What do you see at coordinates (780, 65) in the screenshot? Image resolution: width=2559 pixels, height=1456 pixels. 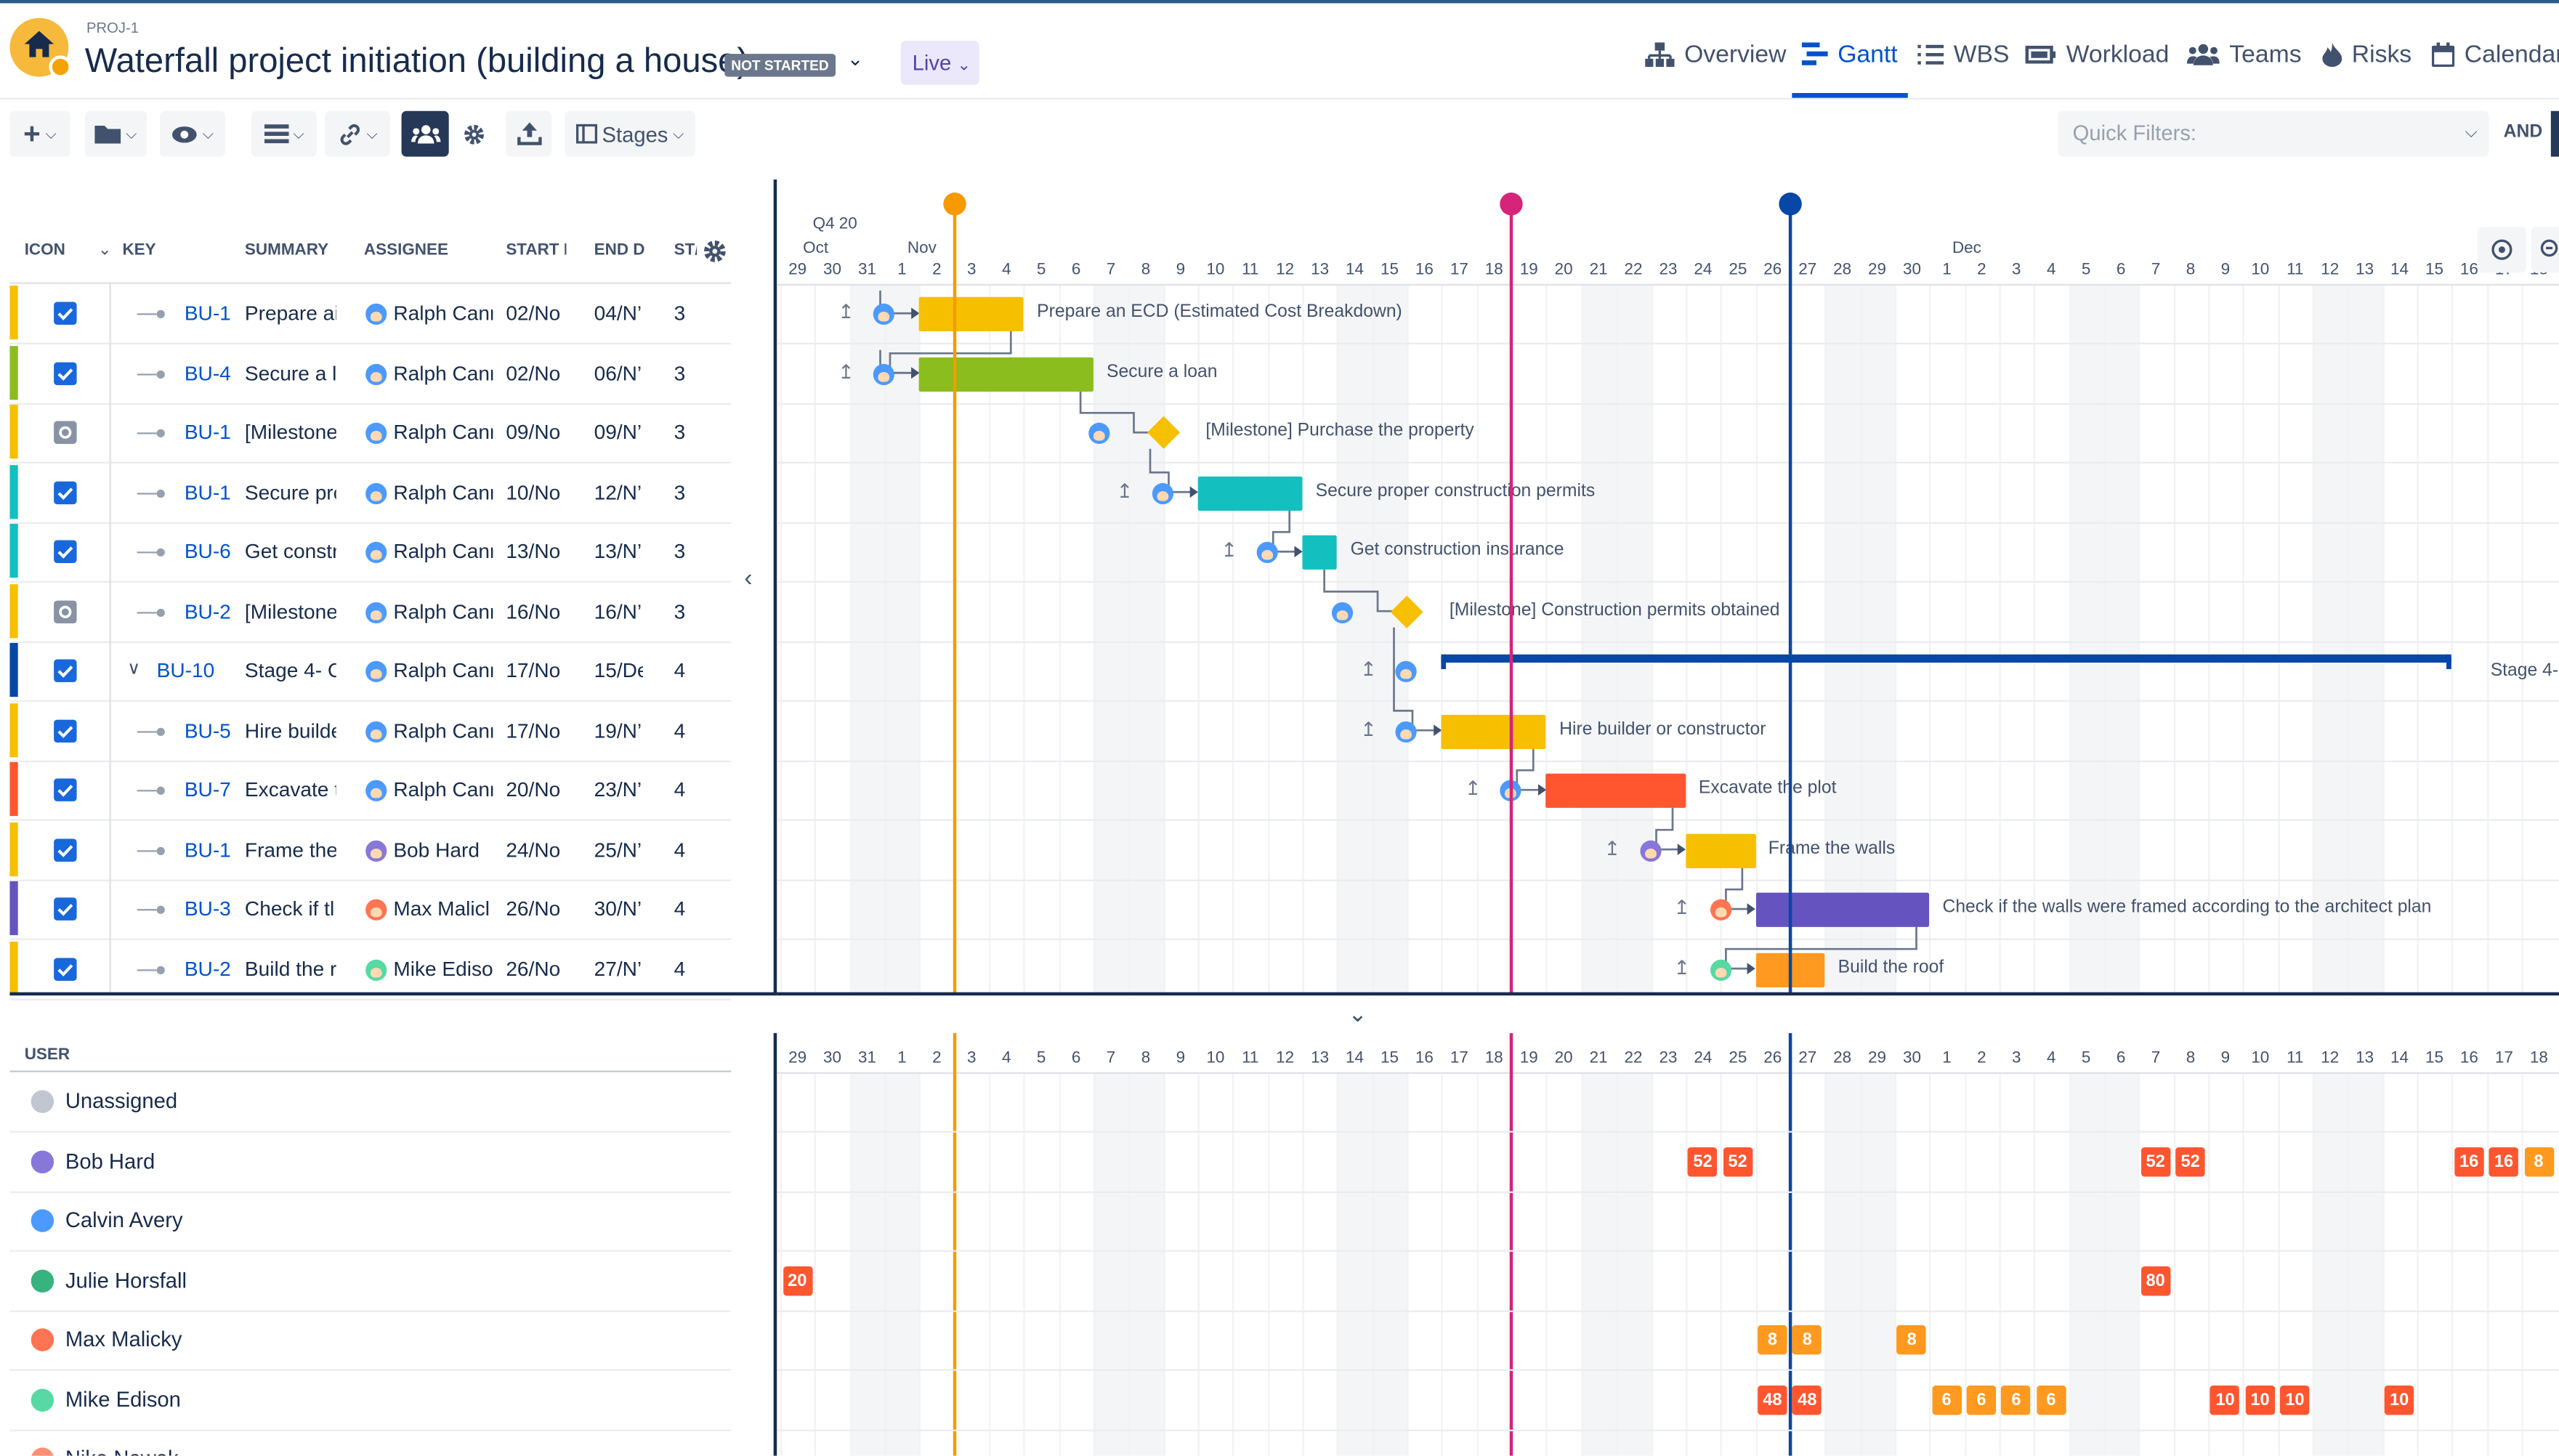 I see `status-badge: NOT STARTED` at bounding box center [780, 65].